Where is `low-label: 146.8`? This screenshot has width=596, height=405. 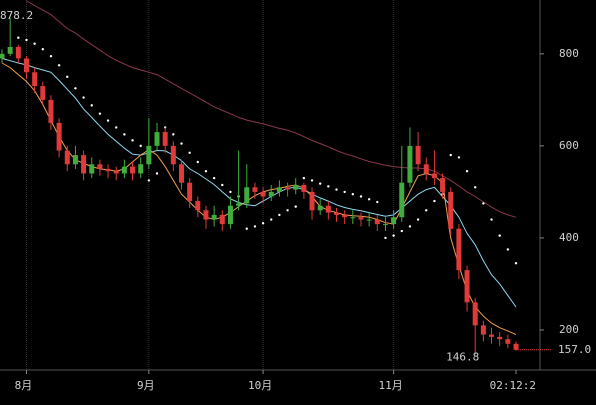 low-label: 146.8 is located at coordinates (462, 356).